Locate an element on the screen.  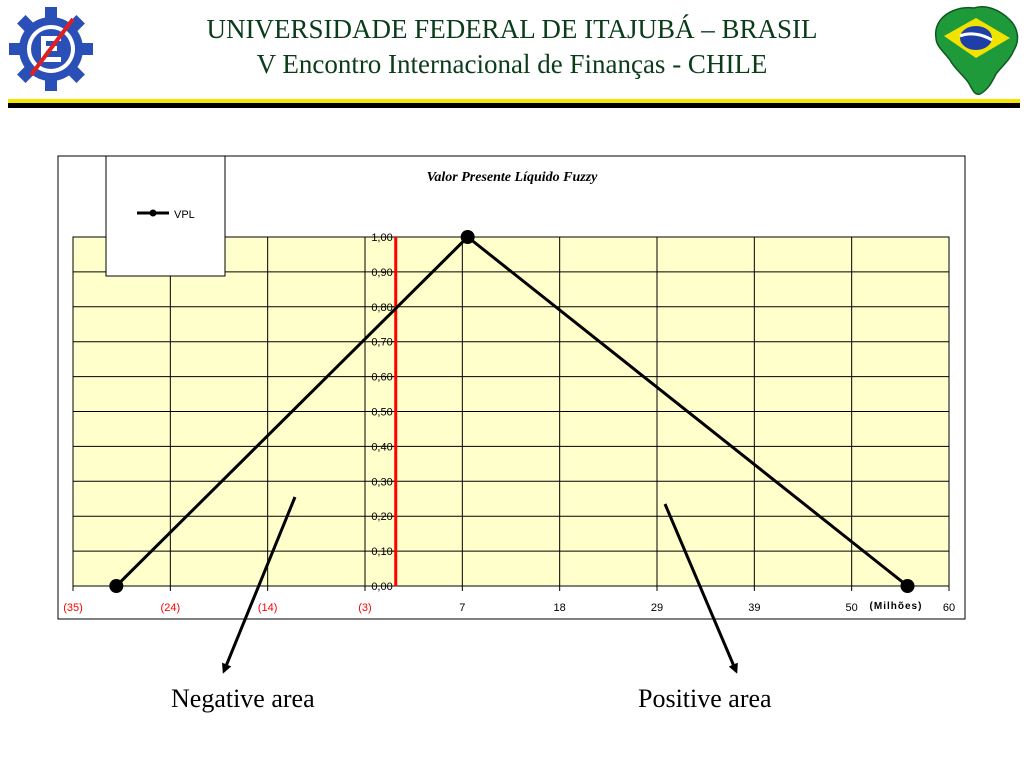
y-tick-label: 0,10 is located at coordinates (381, 552).